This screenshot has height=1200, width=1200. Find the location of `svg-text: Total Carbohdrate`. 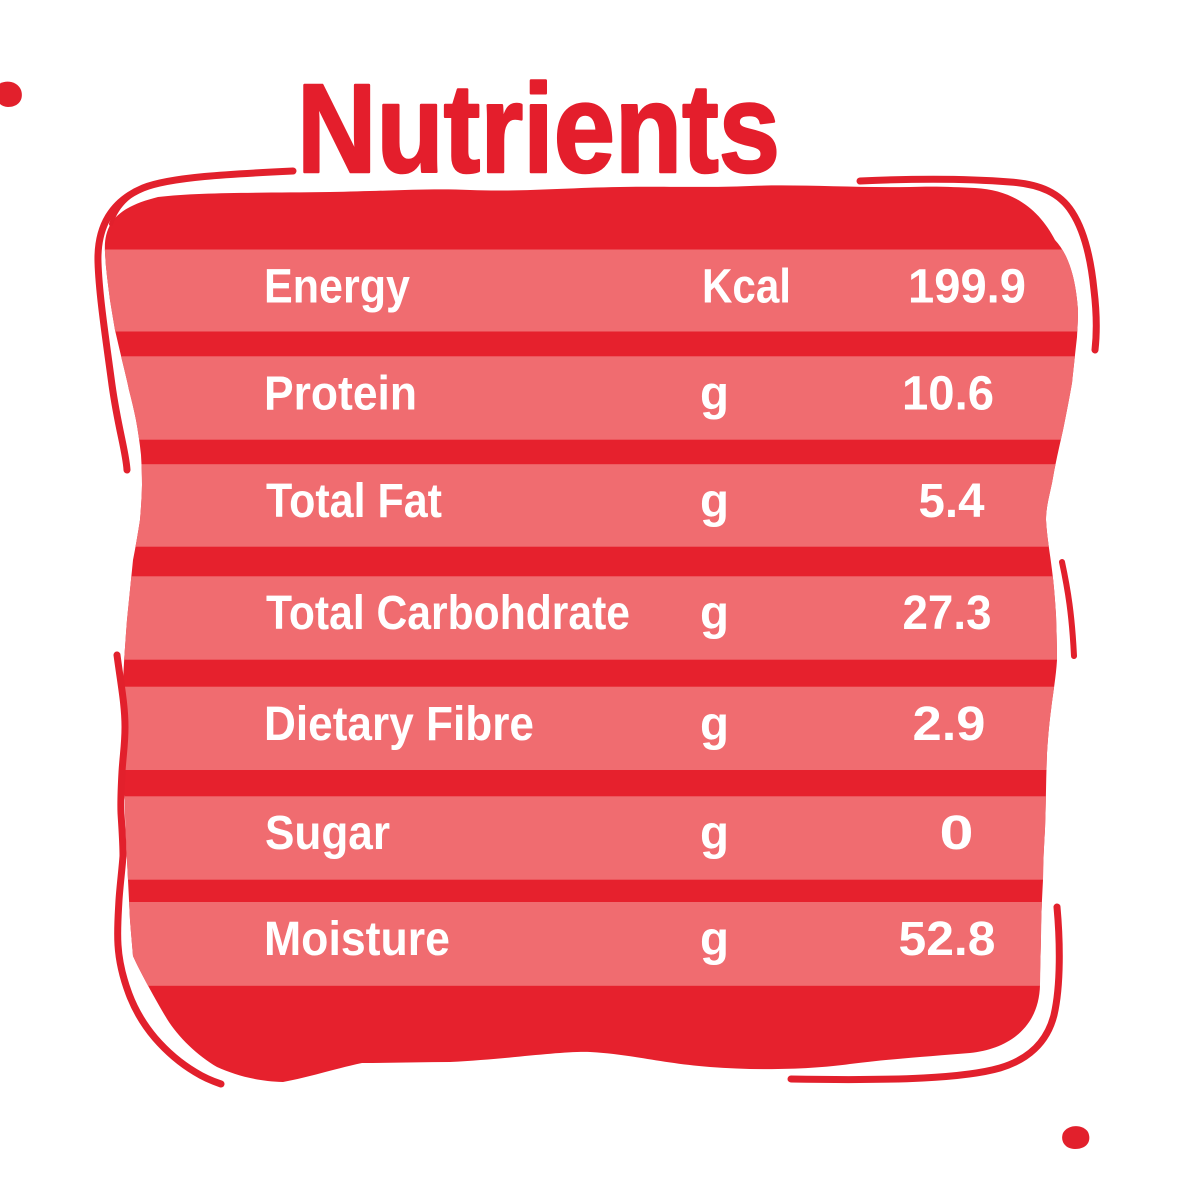

svg-text: Total Carbohdrate is located at coordinates (448, 613).